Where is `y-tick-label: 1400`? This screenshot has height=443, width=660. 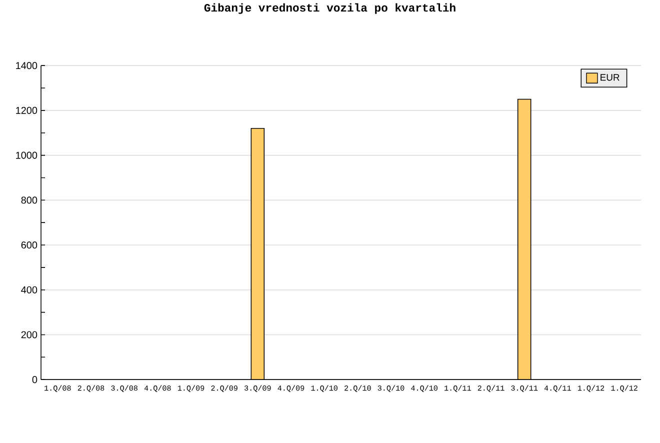
y-tick-label: 1400 is located at coordinates (27, 66).